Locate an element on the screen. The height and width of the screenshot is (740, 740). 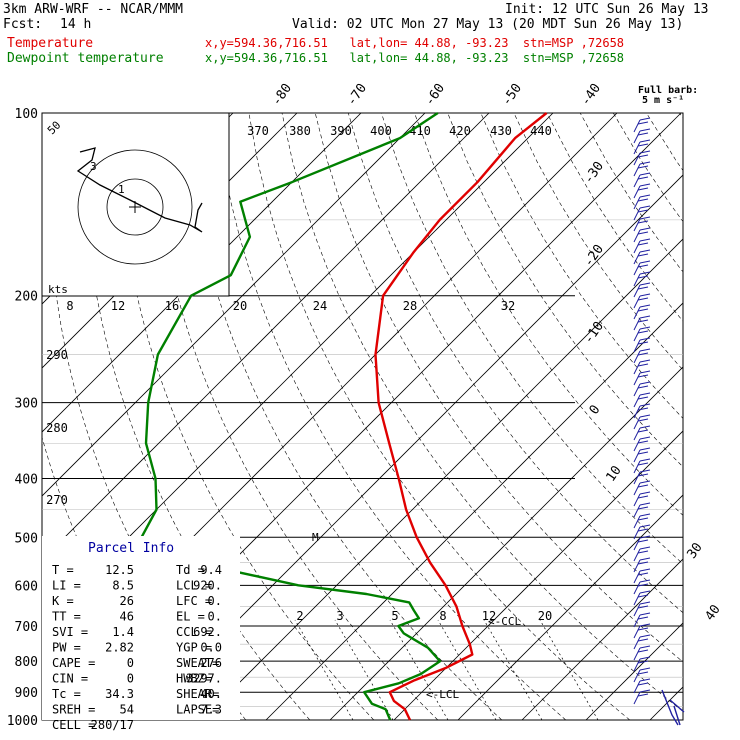
isotherm-label: -40 is located at coordinates (591, 95).